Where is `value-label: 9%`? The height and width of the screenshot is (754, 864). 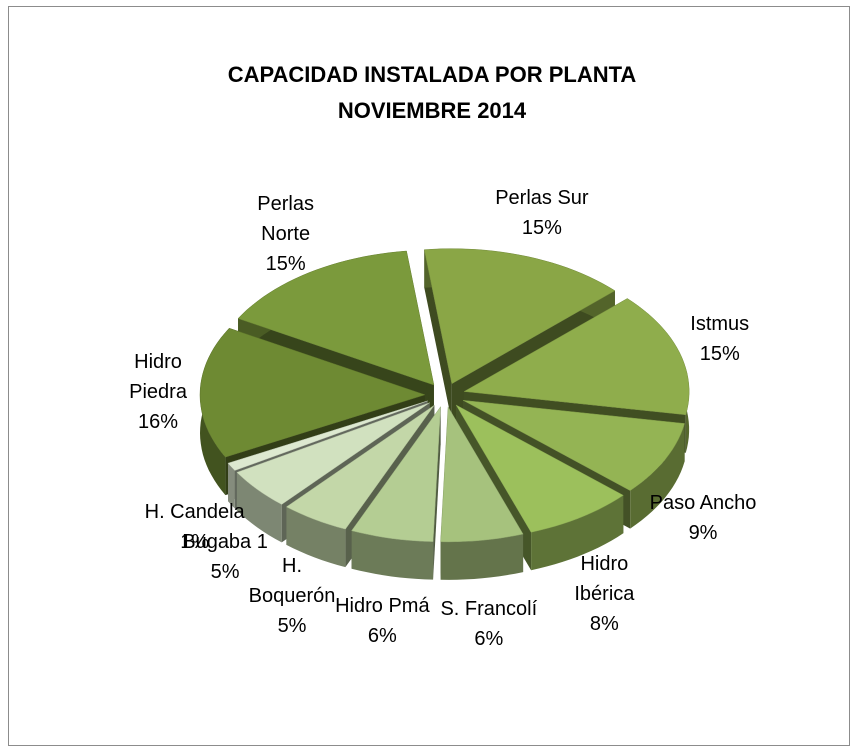
value-label: 9% is located at coordinates (703, 532).